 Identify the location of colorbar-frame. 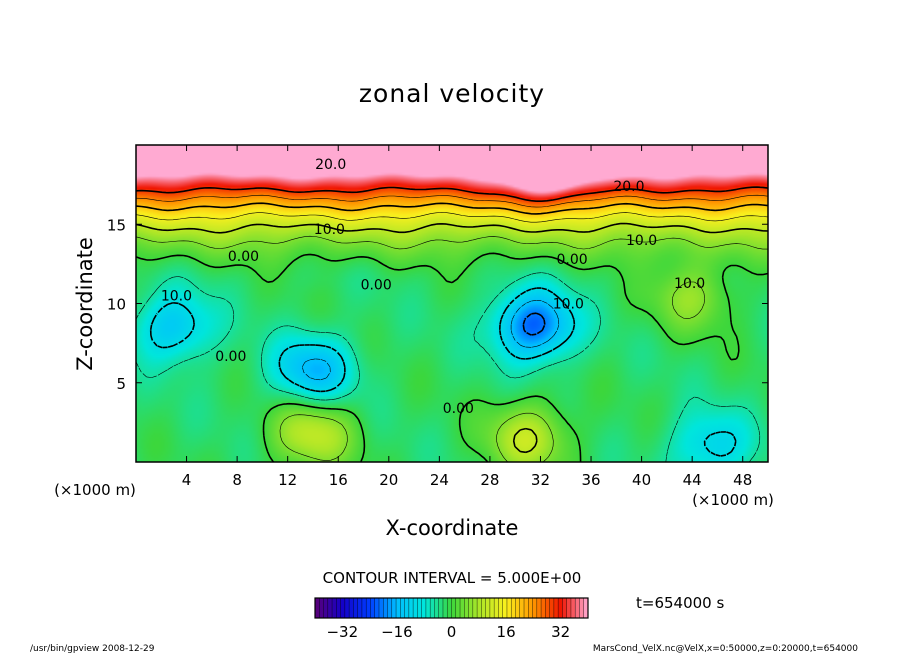
(451, 608).